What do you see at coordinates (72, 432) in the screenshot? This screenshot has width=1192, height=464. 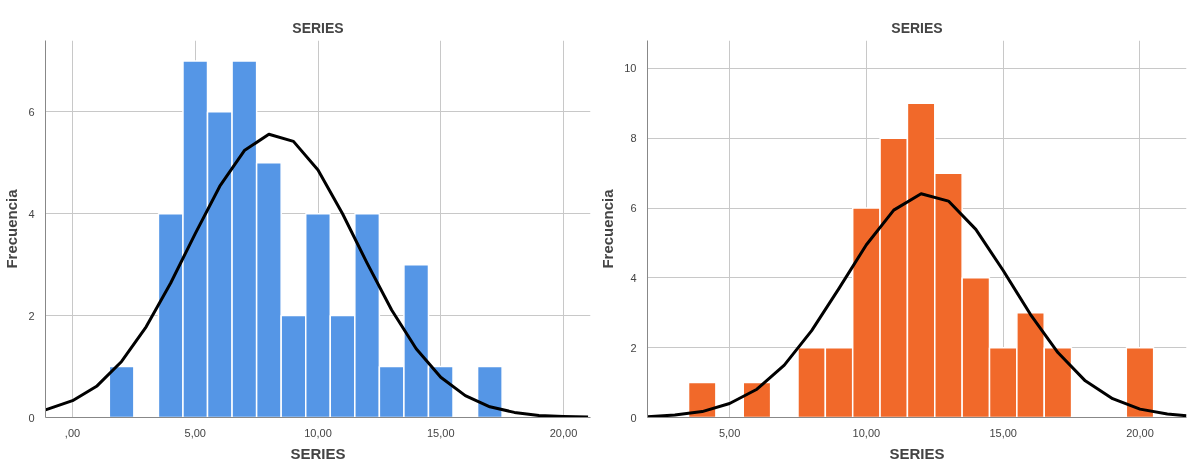 I see `x-tick-label: ,00` at bounding box center [72, 432].